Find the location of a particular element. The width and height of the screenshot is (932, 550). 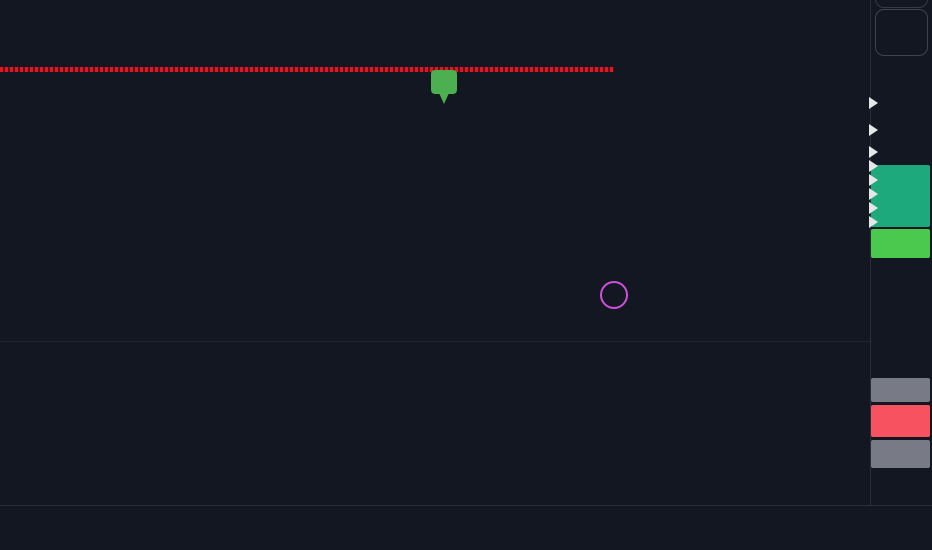

macd-mid-badge is located at coordinates (900, 421).